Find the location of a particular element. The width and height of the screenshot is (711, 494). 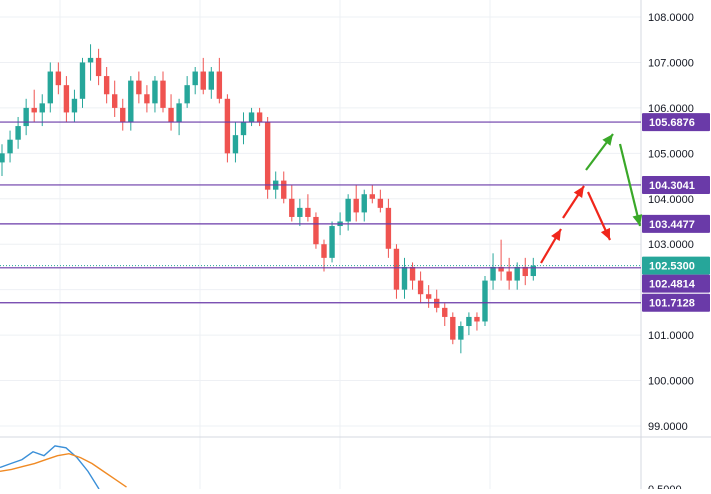

y-tick-label: 100.0000 is located at coordinates (671, 382).